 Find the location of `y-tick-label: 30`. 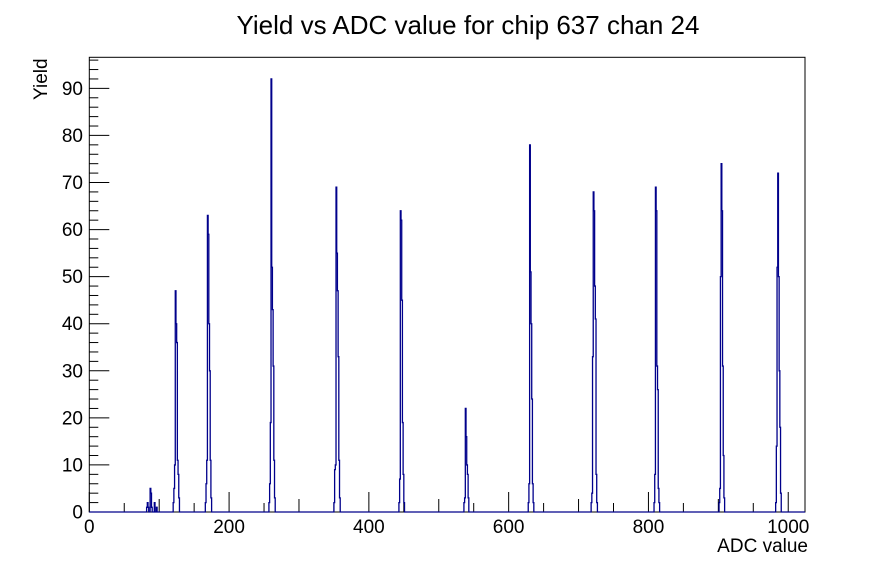

y-tick-label: 30 is located at coordinates (72, 371).